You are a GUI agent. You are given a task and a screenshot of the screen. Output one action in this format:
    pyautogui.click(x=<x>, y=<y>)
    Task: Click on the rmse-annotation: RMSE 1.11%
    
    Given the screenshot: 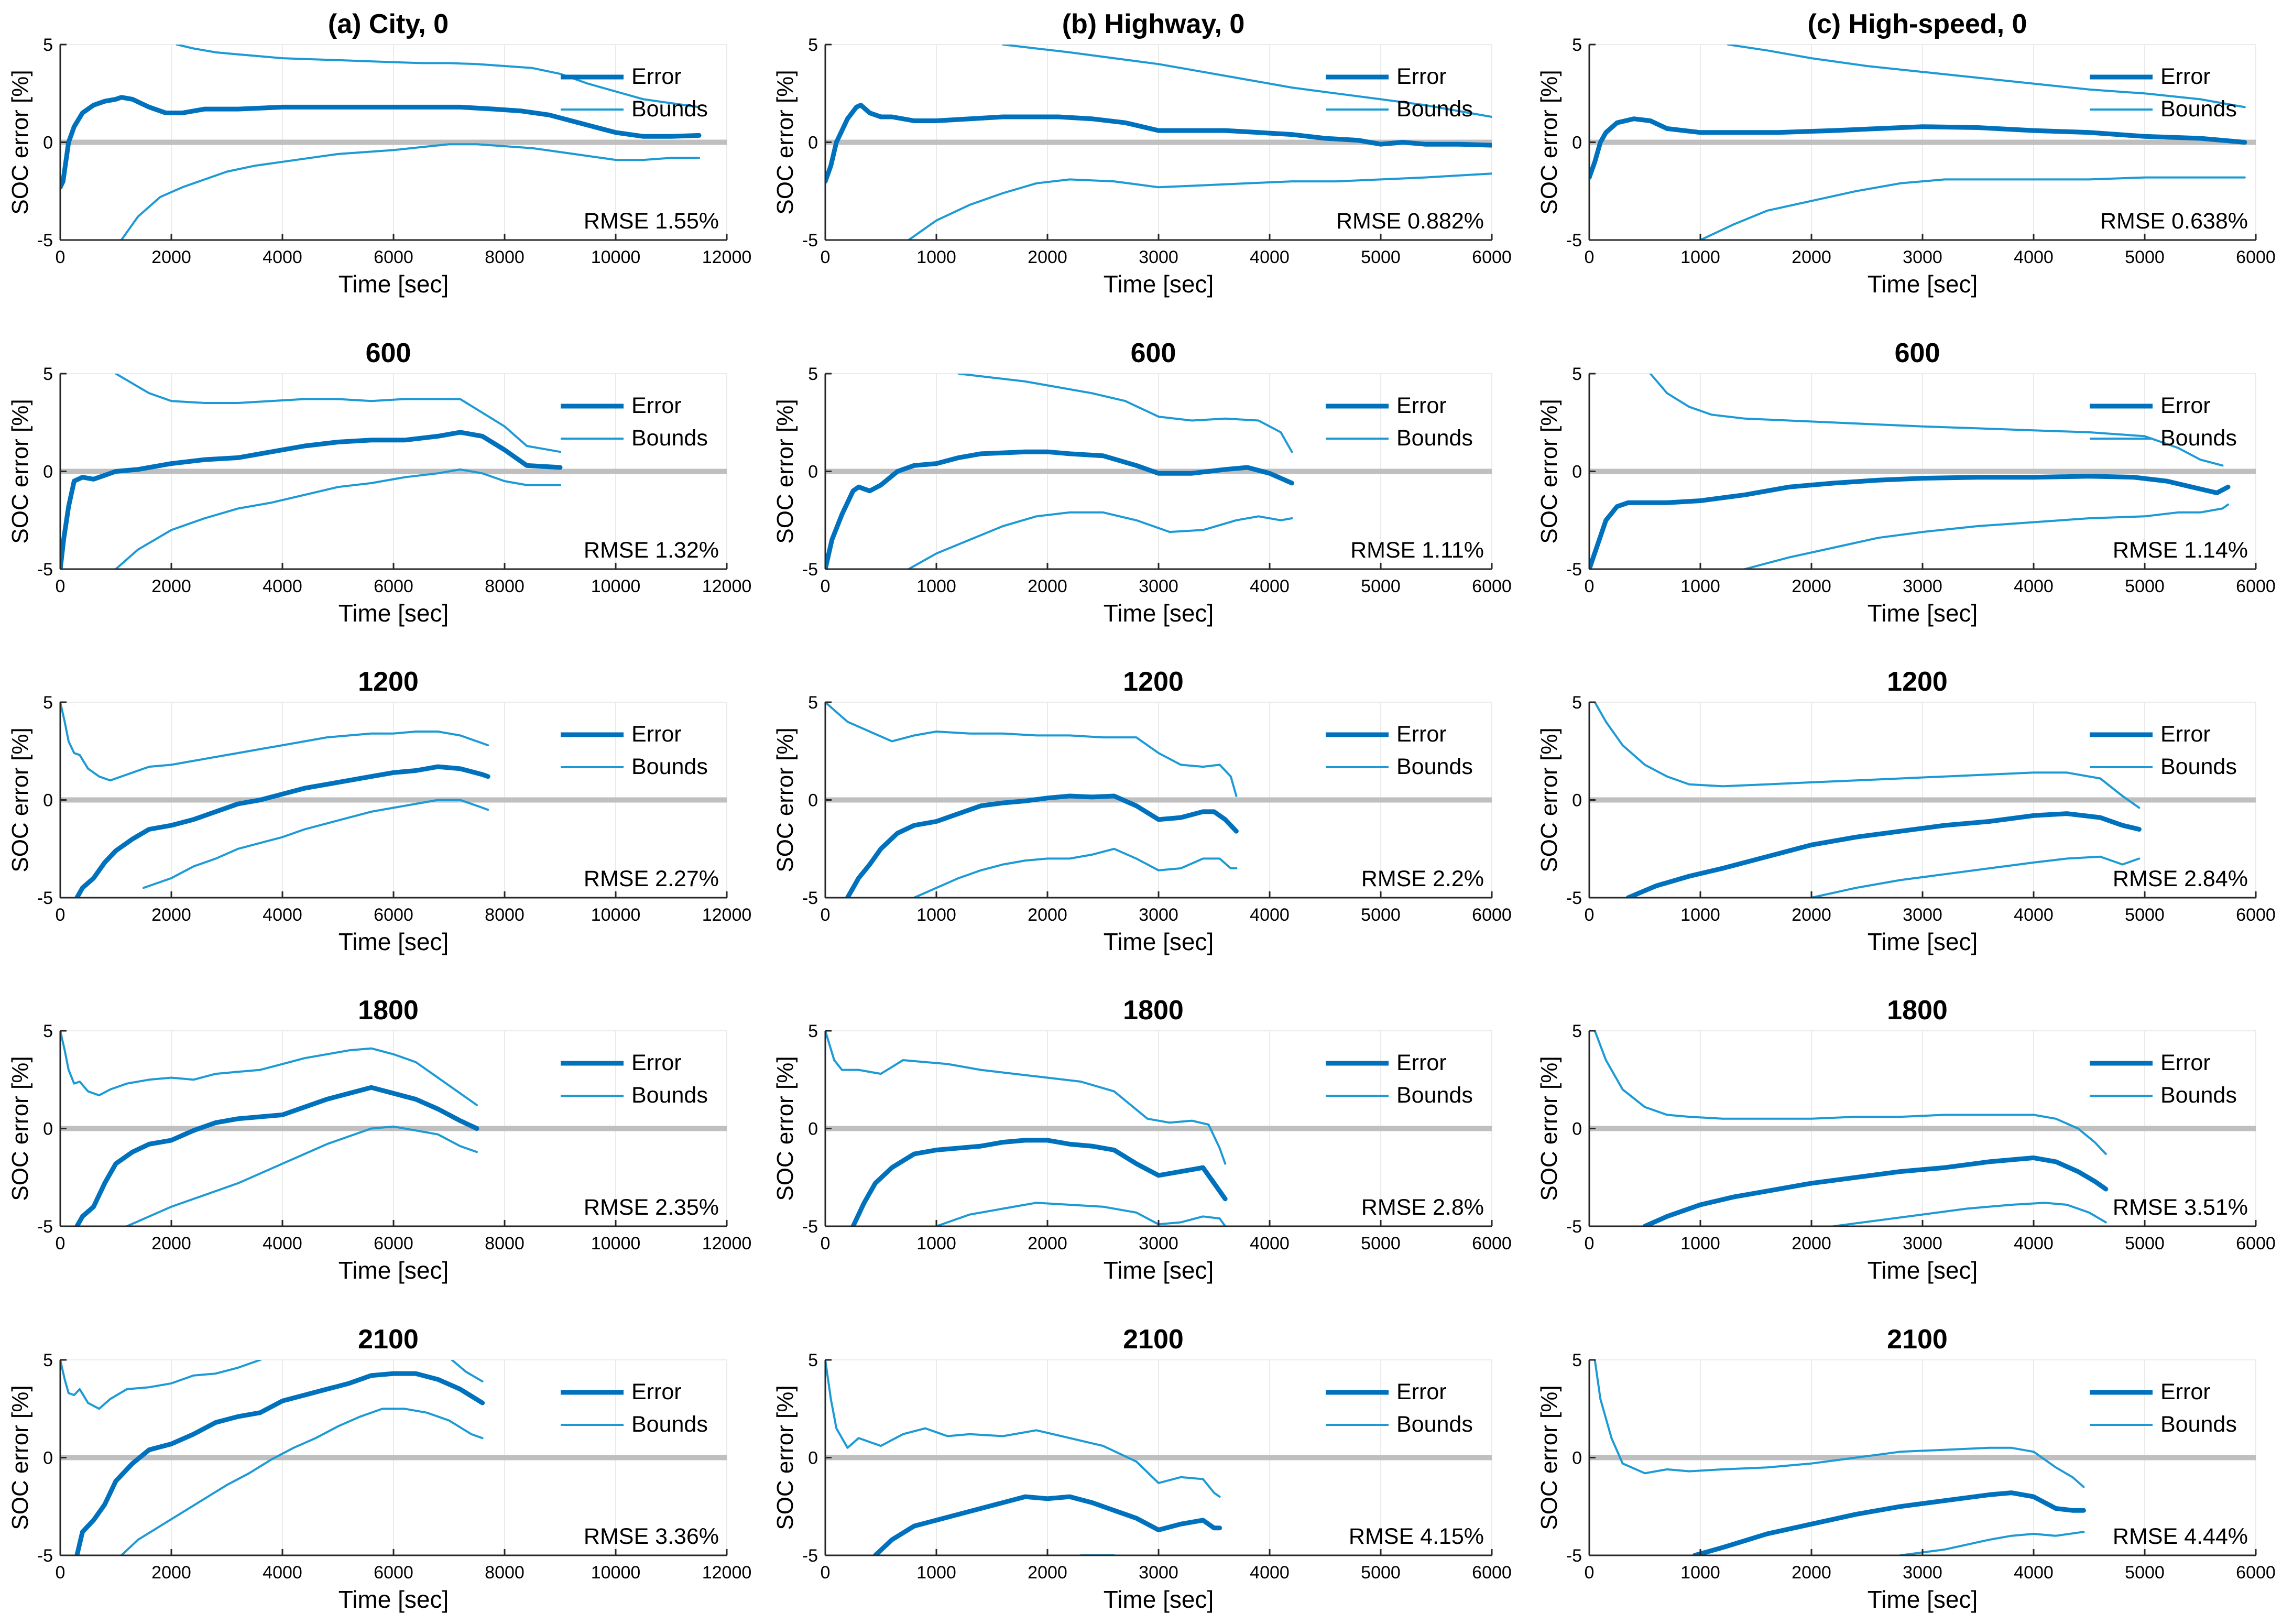 What is the action you would take?
    pyautogui.click(x=1417, y=550)
    